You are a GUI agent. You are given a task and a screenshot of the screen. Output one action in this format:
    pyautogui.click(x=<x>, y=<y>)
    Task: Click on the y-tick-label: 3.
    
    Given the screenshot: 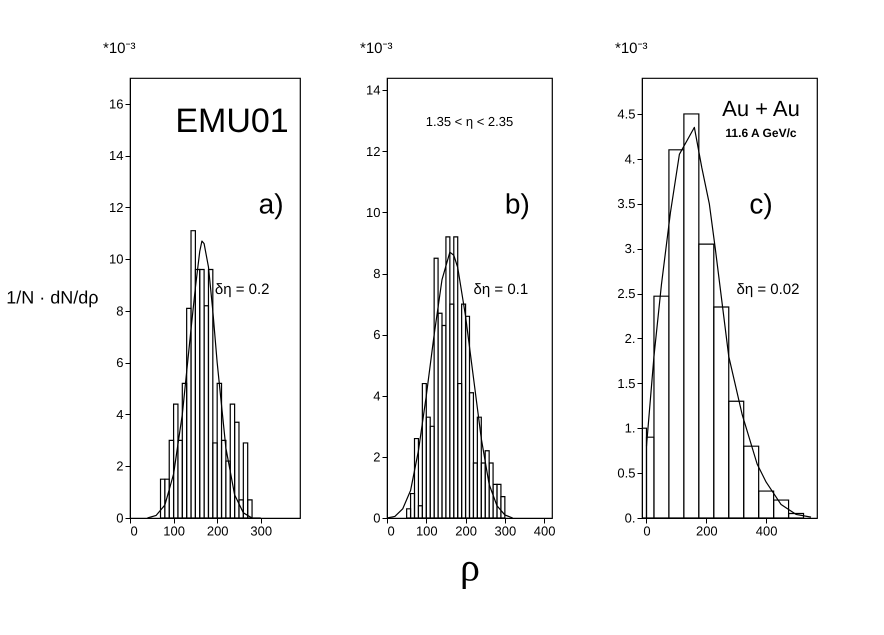 What is the action you would take?
    pyautogui.click(x=630, y=248)
    